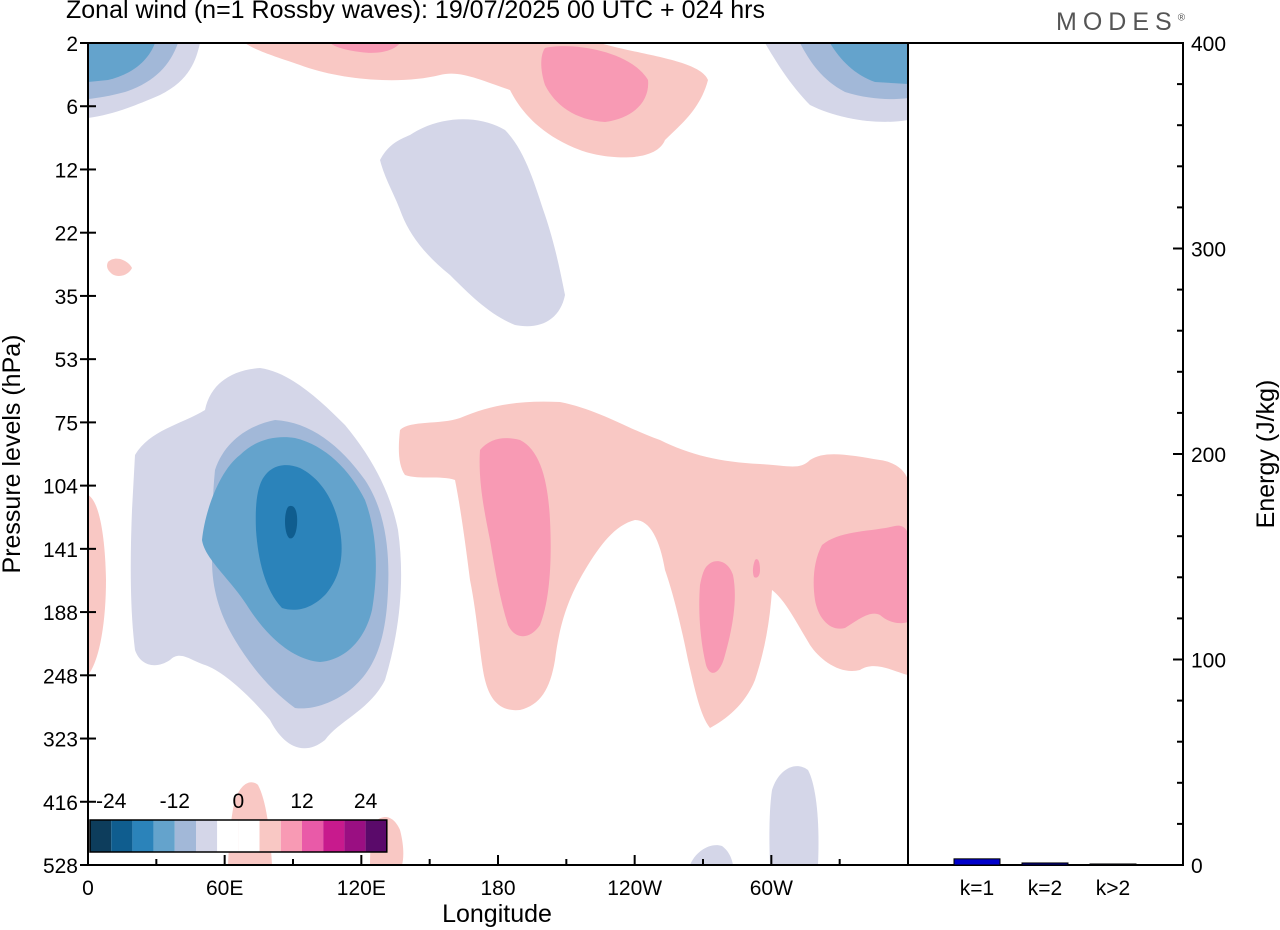 The height and width of the screenshot is (930, 1280). I want to click on contour-pos-east, so click(860, 577).